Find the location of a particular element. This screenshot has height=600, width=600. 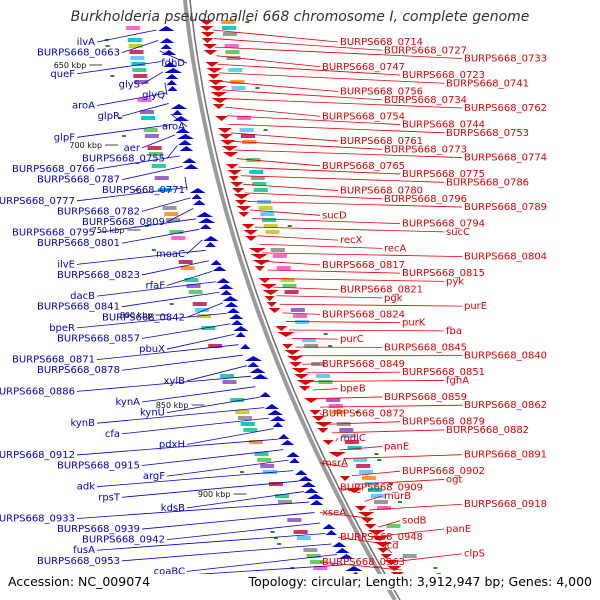

gene-label: sucC is located at coordinates (458, 232).